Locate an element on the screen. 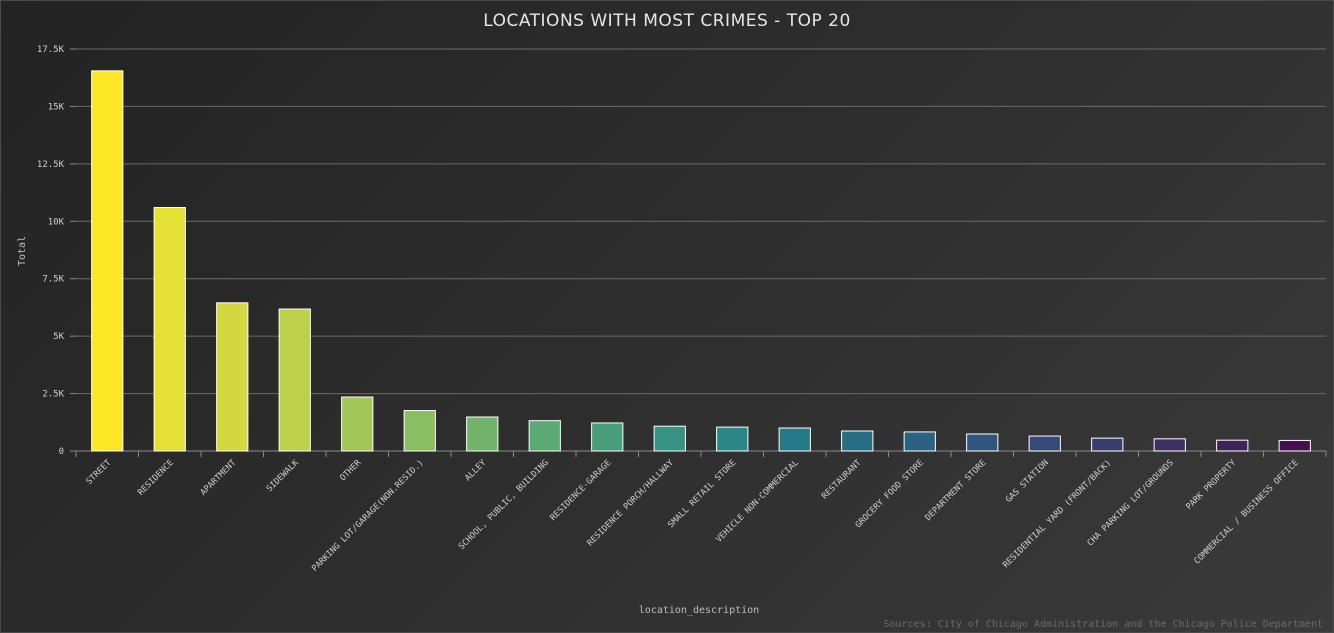 The width and height of the screenshot is (1334, 633). y-tick-label: 2.5K is located at coordinates (53, 395).